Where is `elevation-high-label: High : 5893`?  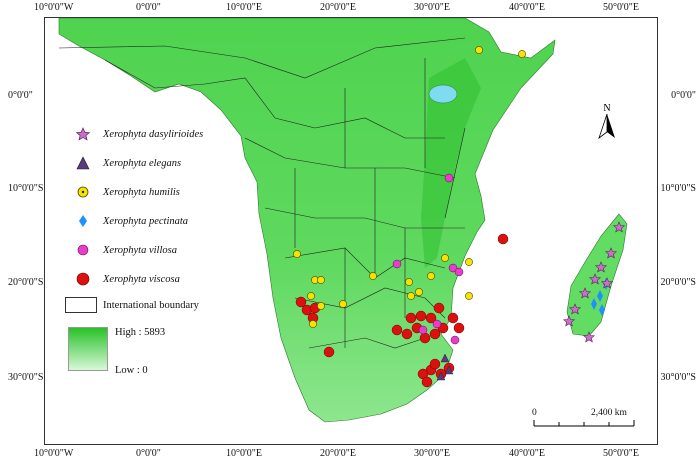
elevation-high-label: High : 5893 is located at coordinates (140, 332).